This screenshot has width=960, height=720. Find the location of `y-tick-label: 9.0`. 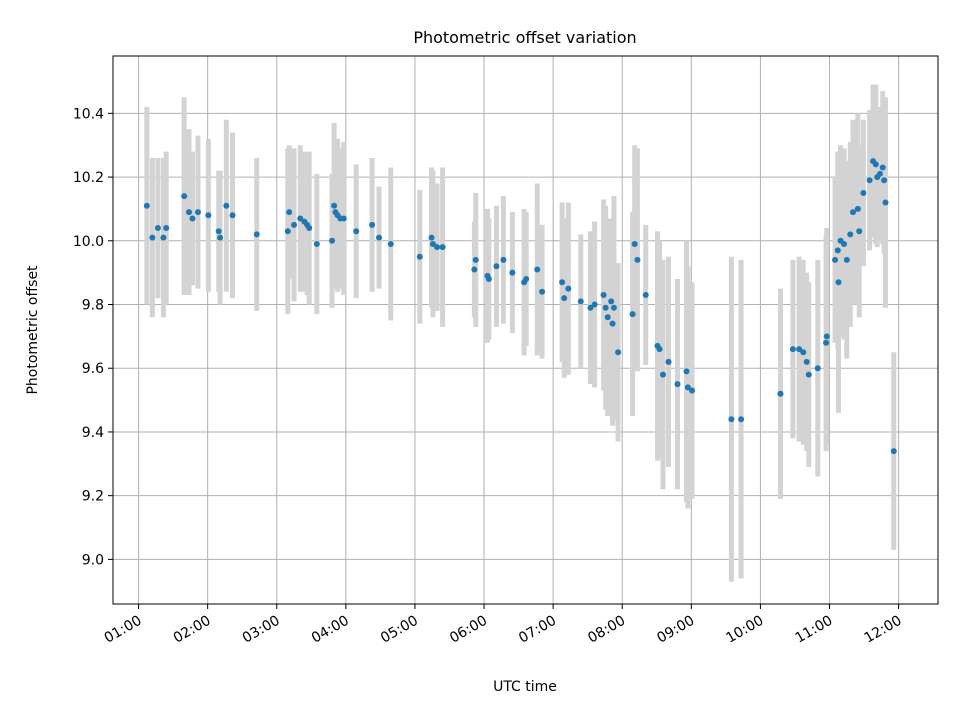

y-tick-label: 9.0 is located at coordinates (93, 560).